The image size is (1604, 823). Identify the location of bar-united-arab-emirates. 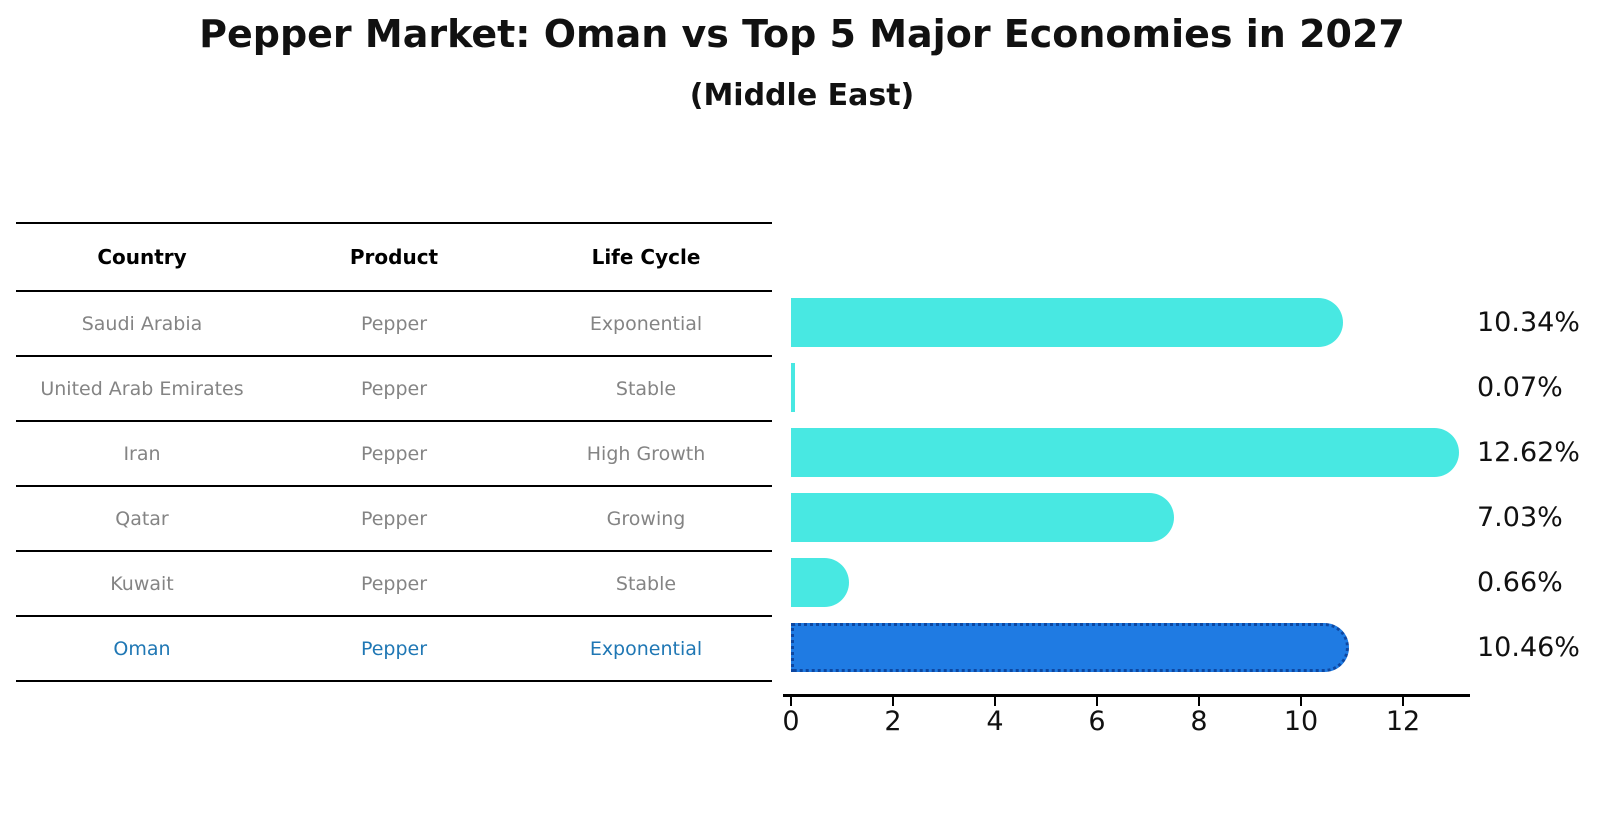
(793, 387).